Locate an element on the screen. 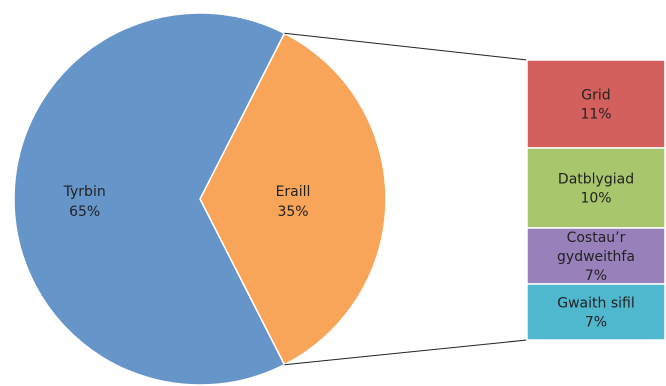  bar-value-grid: 11% is located at coordinates (595, 115).